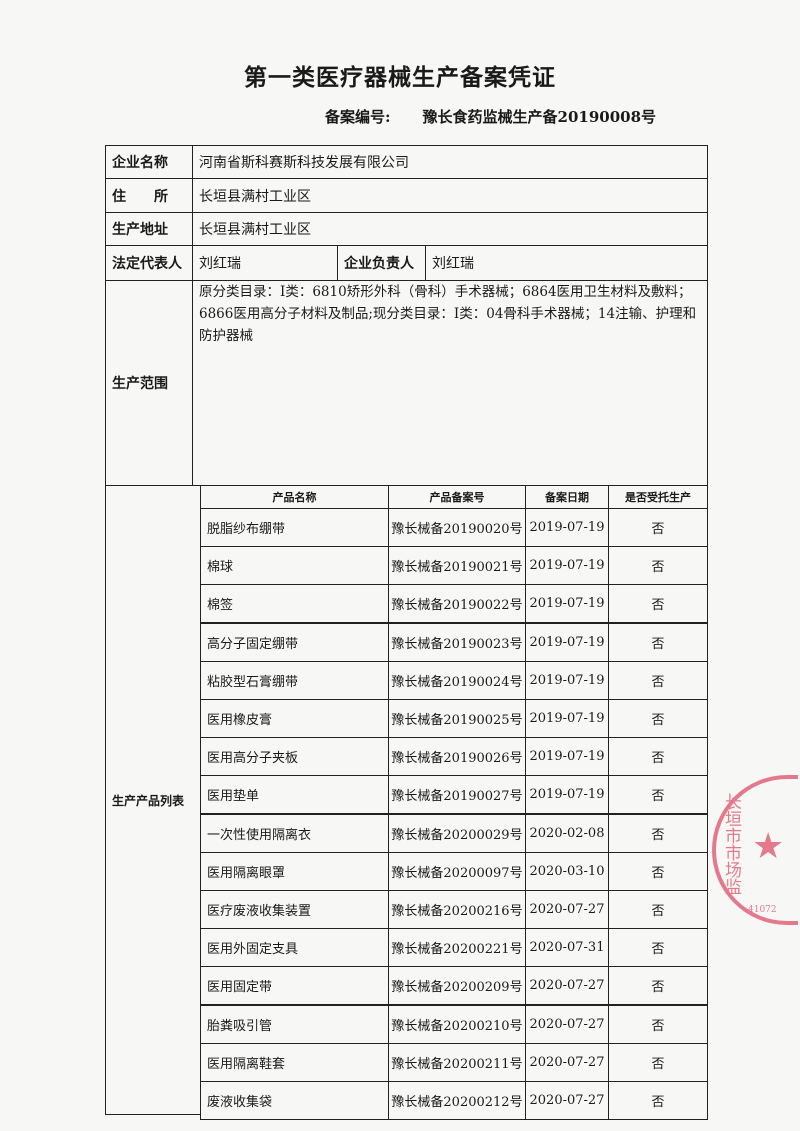  What do you see at coordinates (768, 846) in the screenshot?
I see `star-icon: ★` at bounding box center [768, 846].